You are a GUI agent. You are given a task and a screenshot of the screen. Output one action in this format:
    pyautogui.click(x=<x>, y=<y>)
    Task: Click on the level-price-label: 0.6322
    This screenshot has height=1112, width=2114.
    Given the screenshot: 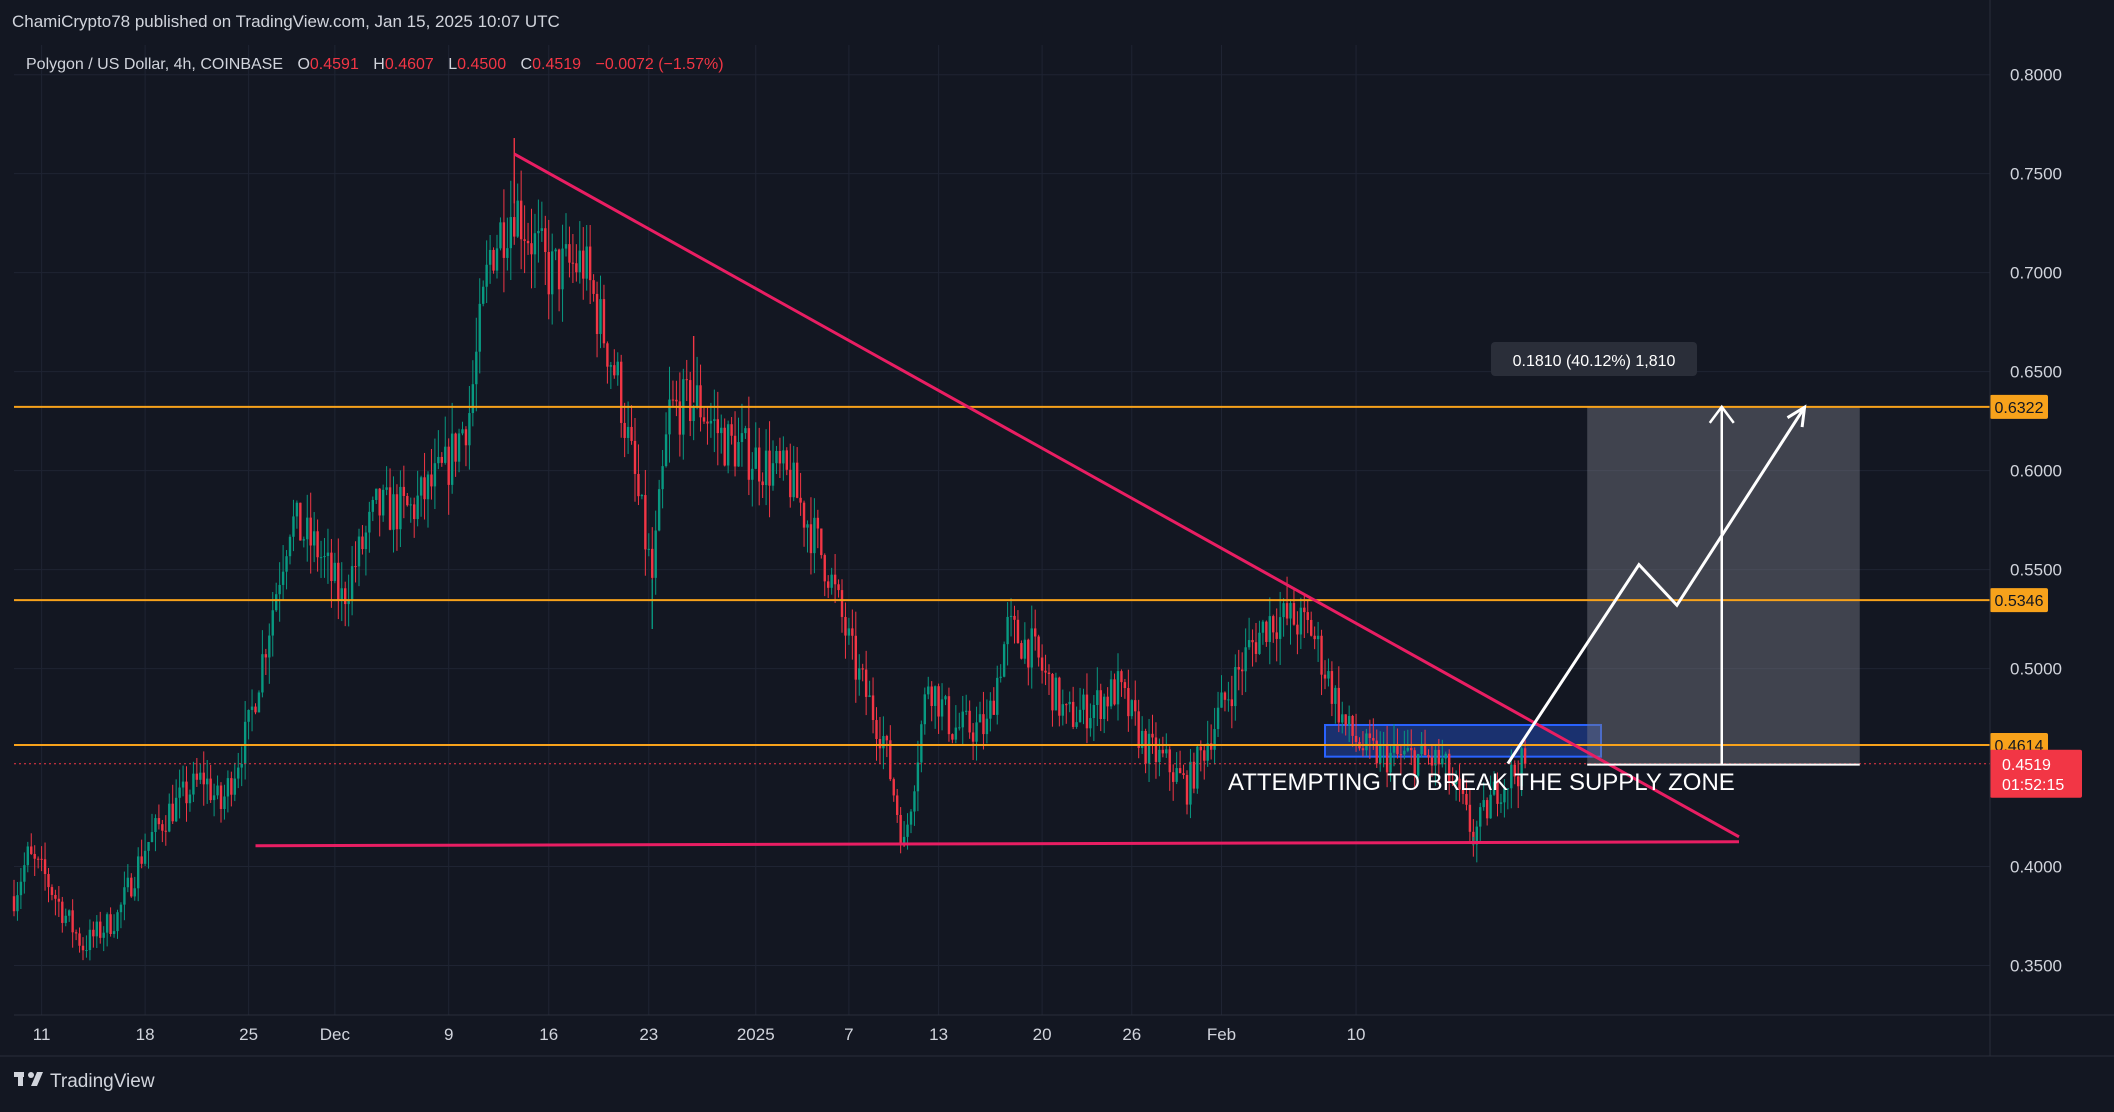 What is the action you would take?
    pyautogui.click(x=2019, y=408)
    